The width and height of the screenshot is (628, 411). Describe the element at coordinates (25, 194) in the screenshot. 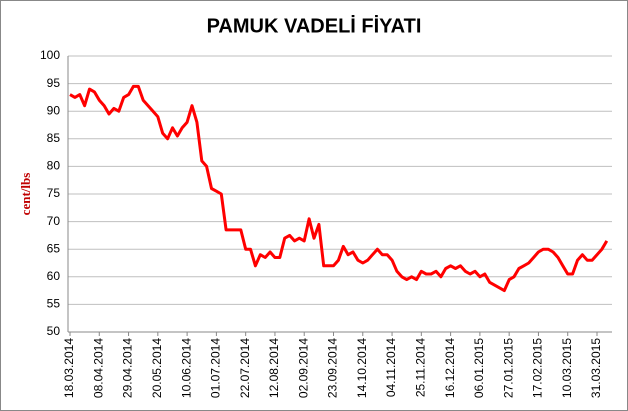

I see `y-axis-label: cent/lbs` at that location.